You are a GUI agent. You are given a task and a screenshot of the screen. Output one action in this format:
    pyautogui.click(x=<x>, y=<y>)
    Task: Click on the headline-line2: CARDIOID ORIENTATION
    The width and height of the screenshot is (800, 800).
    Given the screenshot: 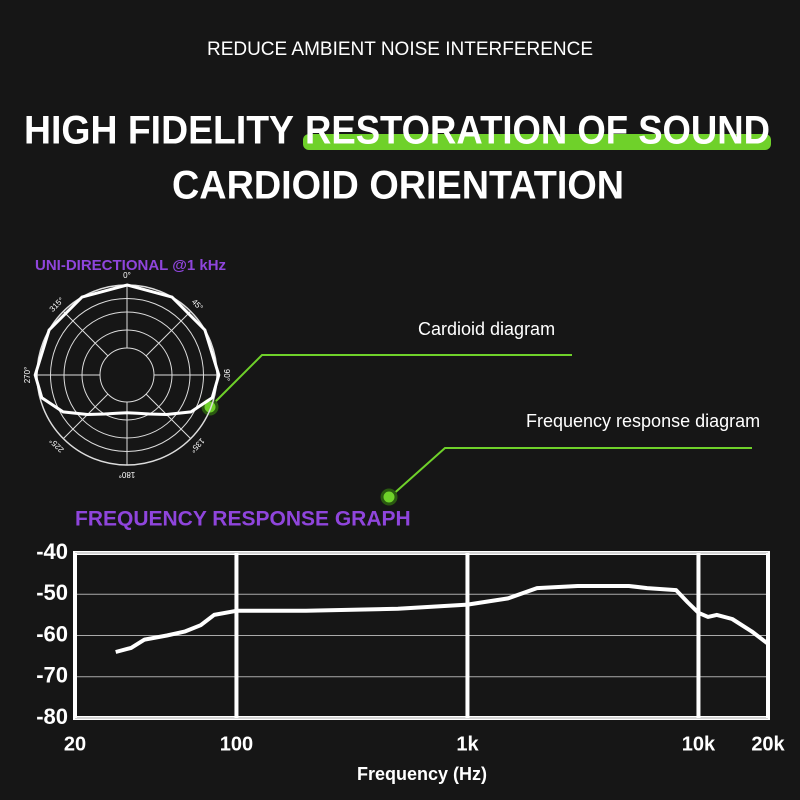 What is the action you would take?
    pyautogui.click(x=398, y=186)
    